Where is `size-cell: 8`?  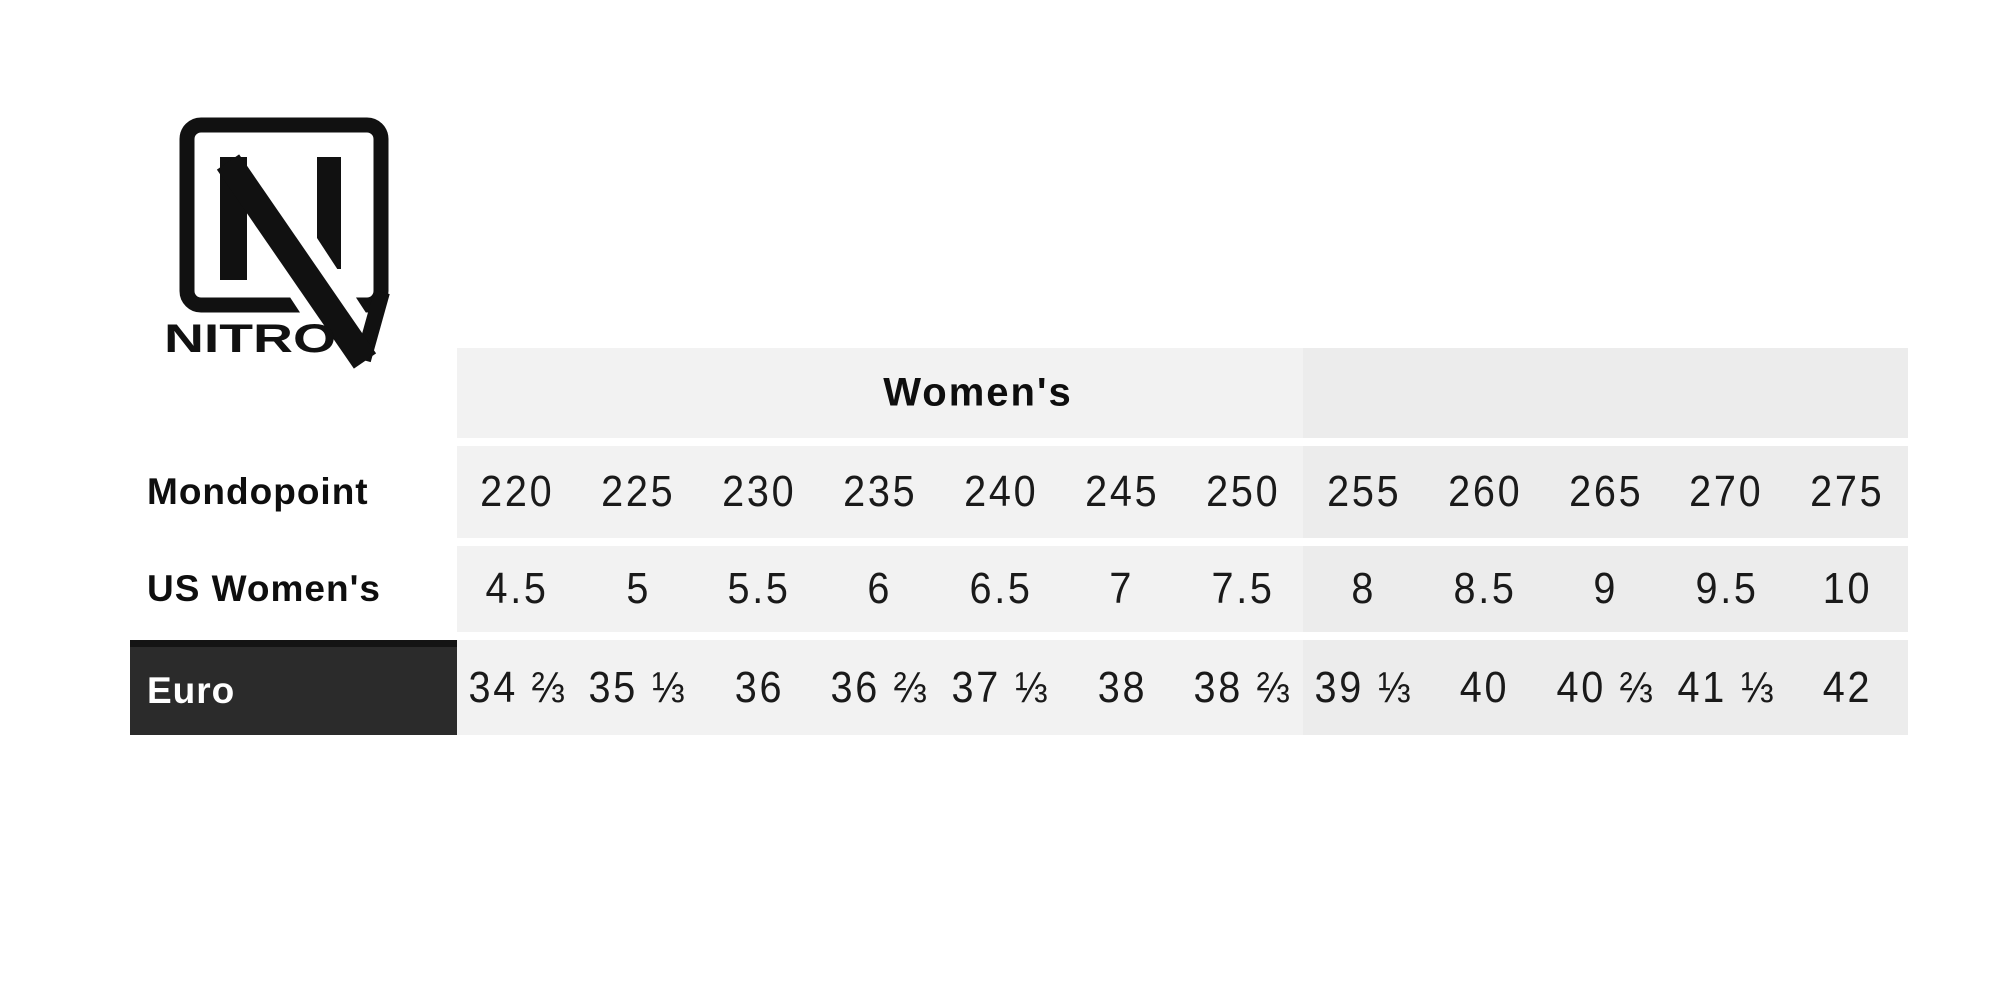
size-cell: 8 is located at coordinates (1364, 589).